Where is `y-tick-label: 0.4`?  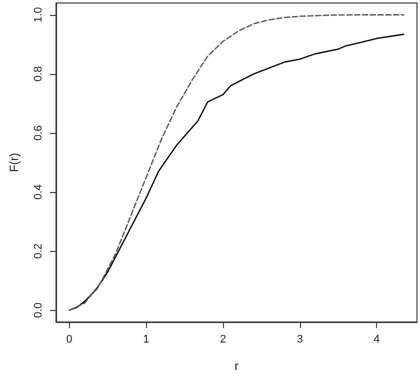 y-tick-label: 0.4 is located at coordinates (38, 192).